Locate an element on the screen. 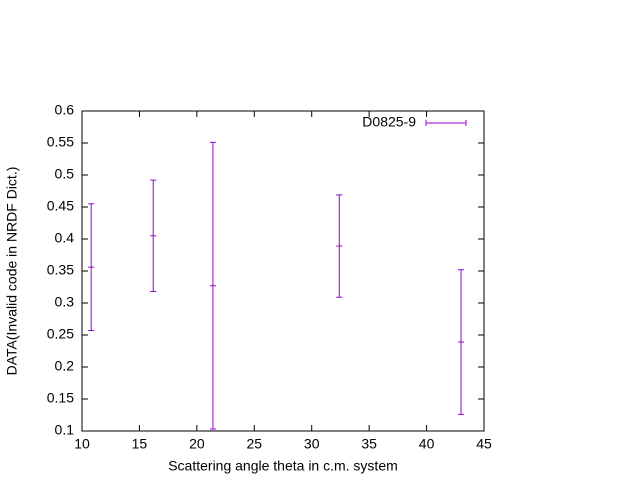 The height and width of the screenshot is (485, 640). legend-label: D0825-9 is located at coordinates (389, 122).